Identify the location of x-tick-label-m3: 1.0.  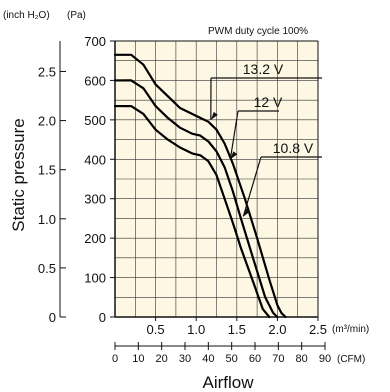
(196, 329).